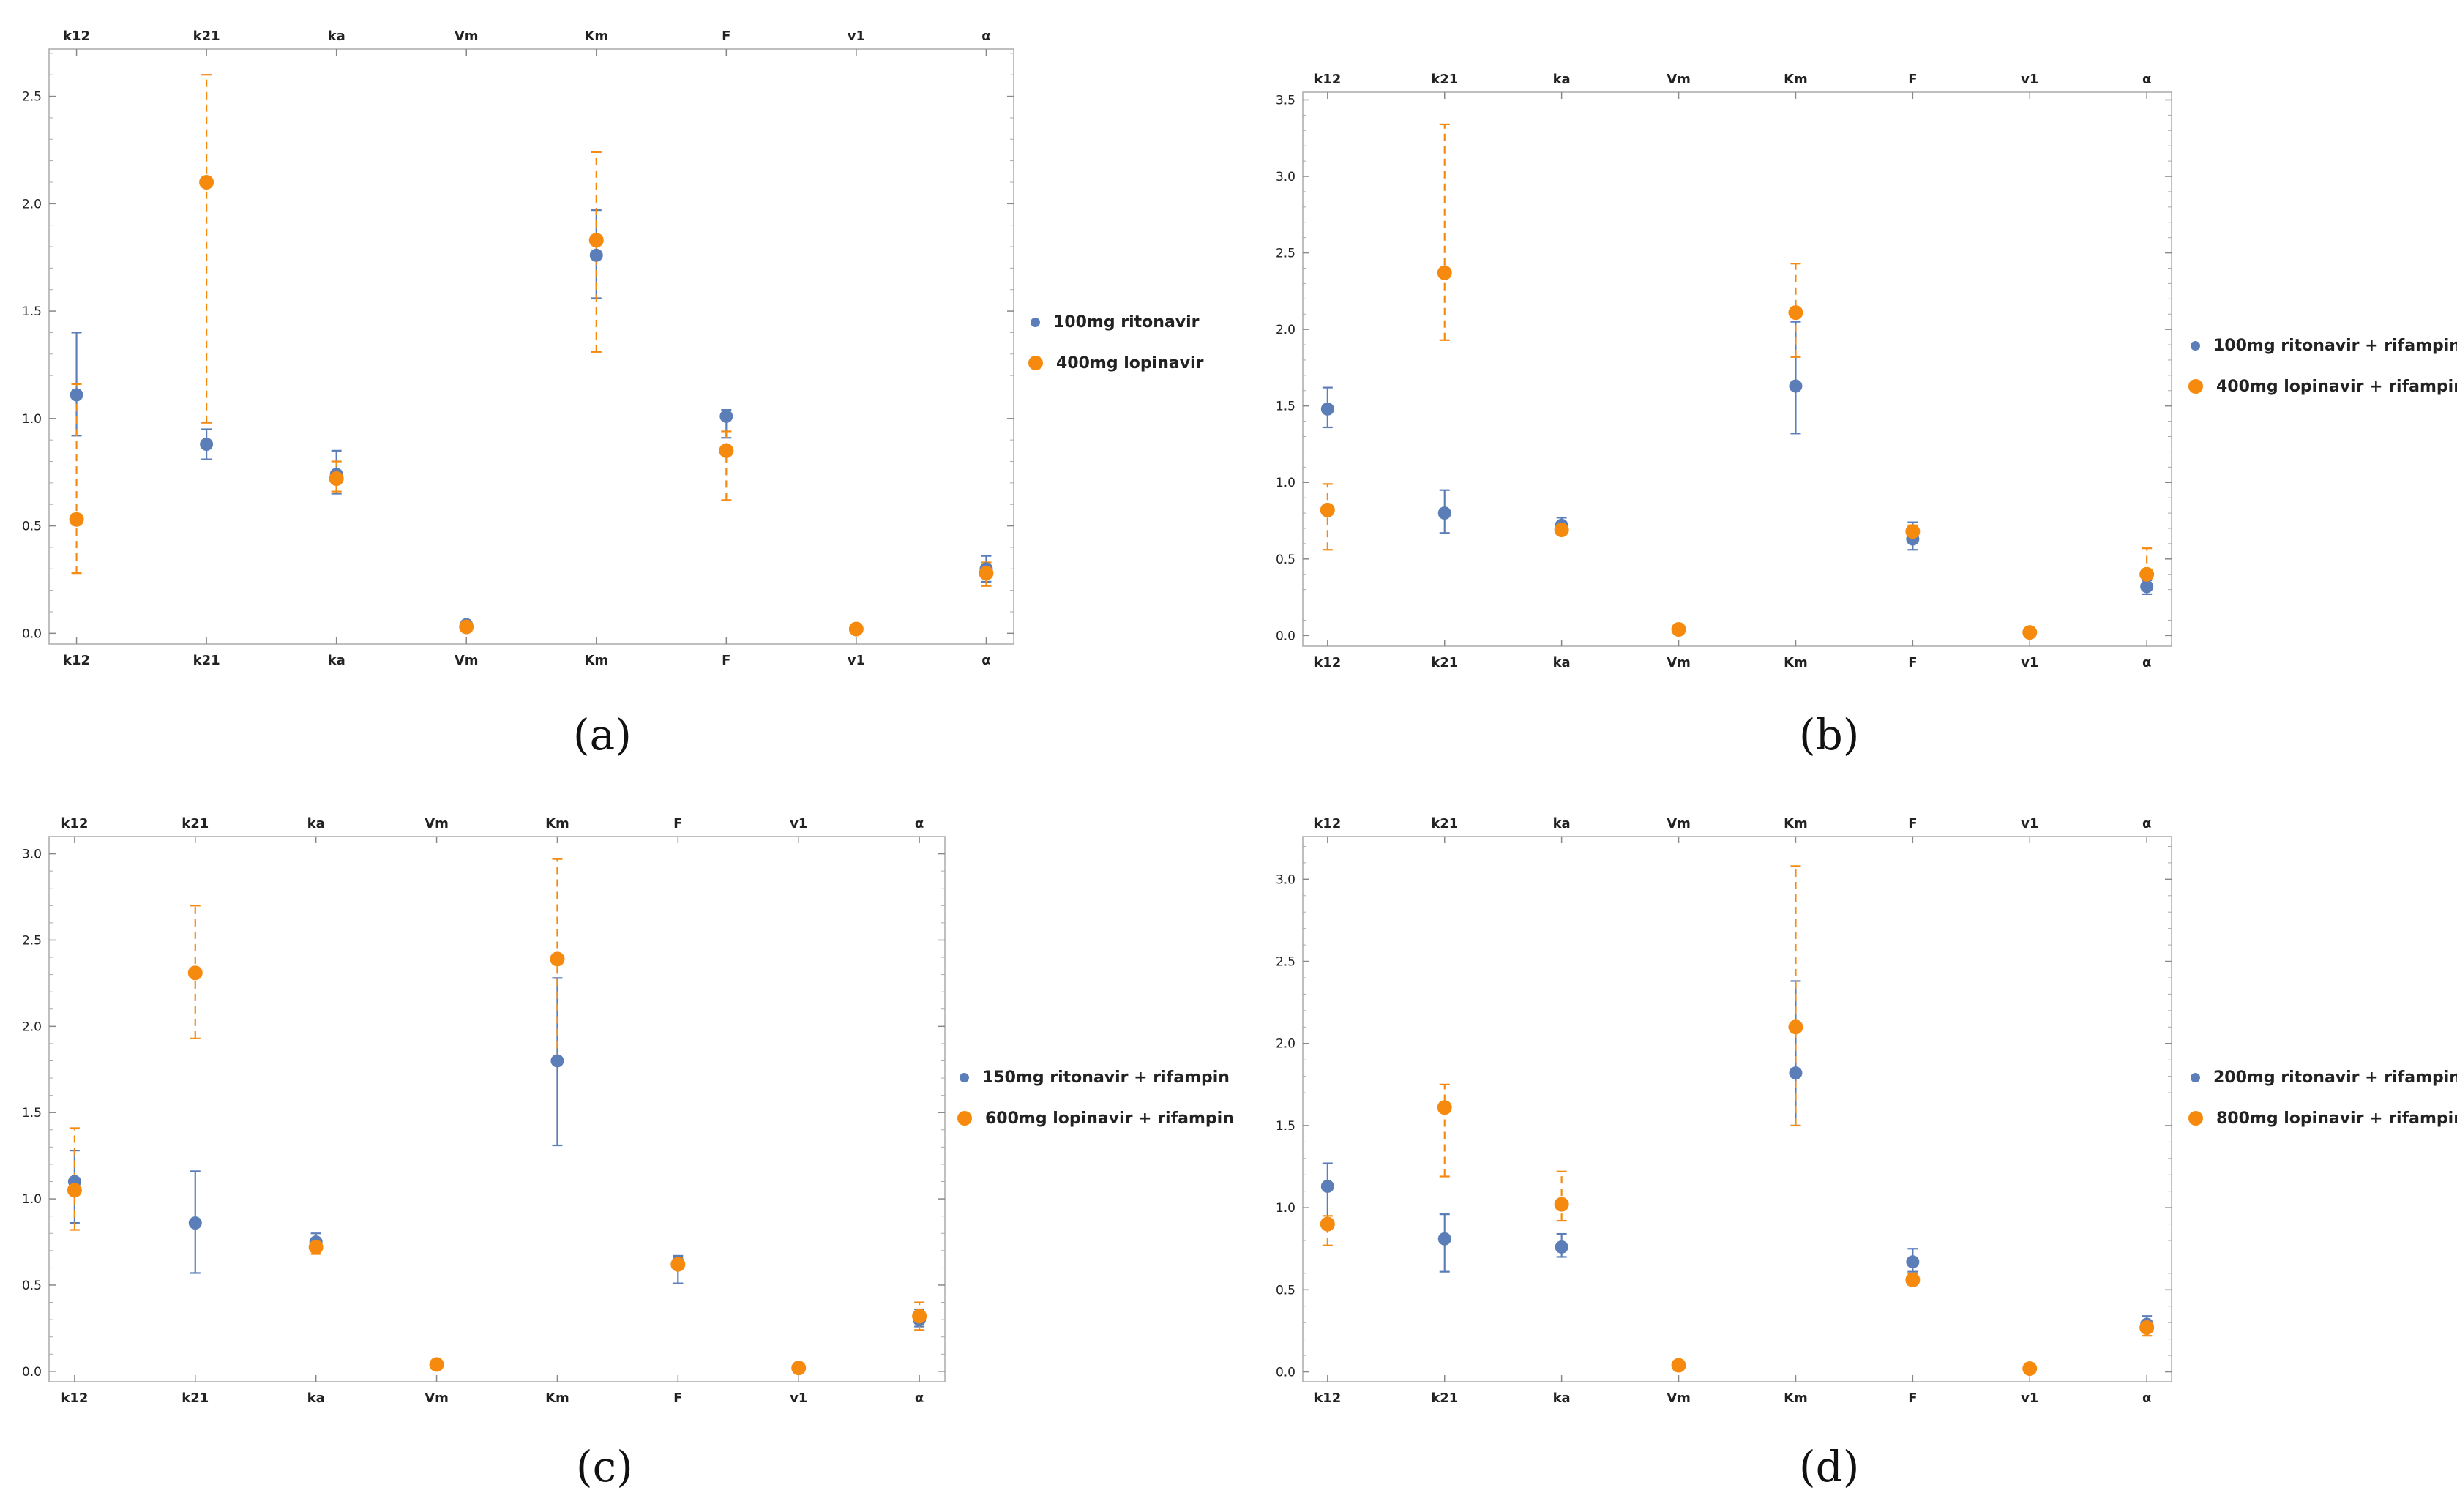  I want to click on legend-item-series1: 100mg ritonavir + rifampin, so click(2323, 345).